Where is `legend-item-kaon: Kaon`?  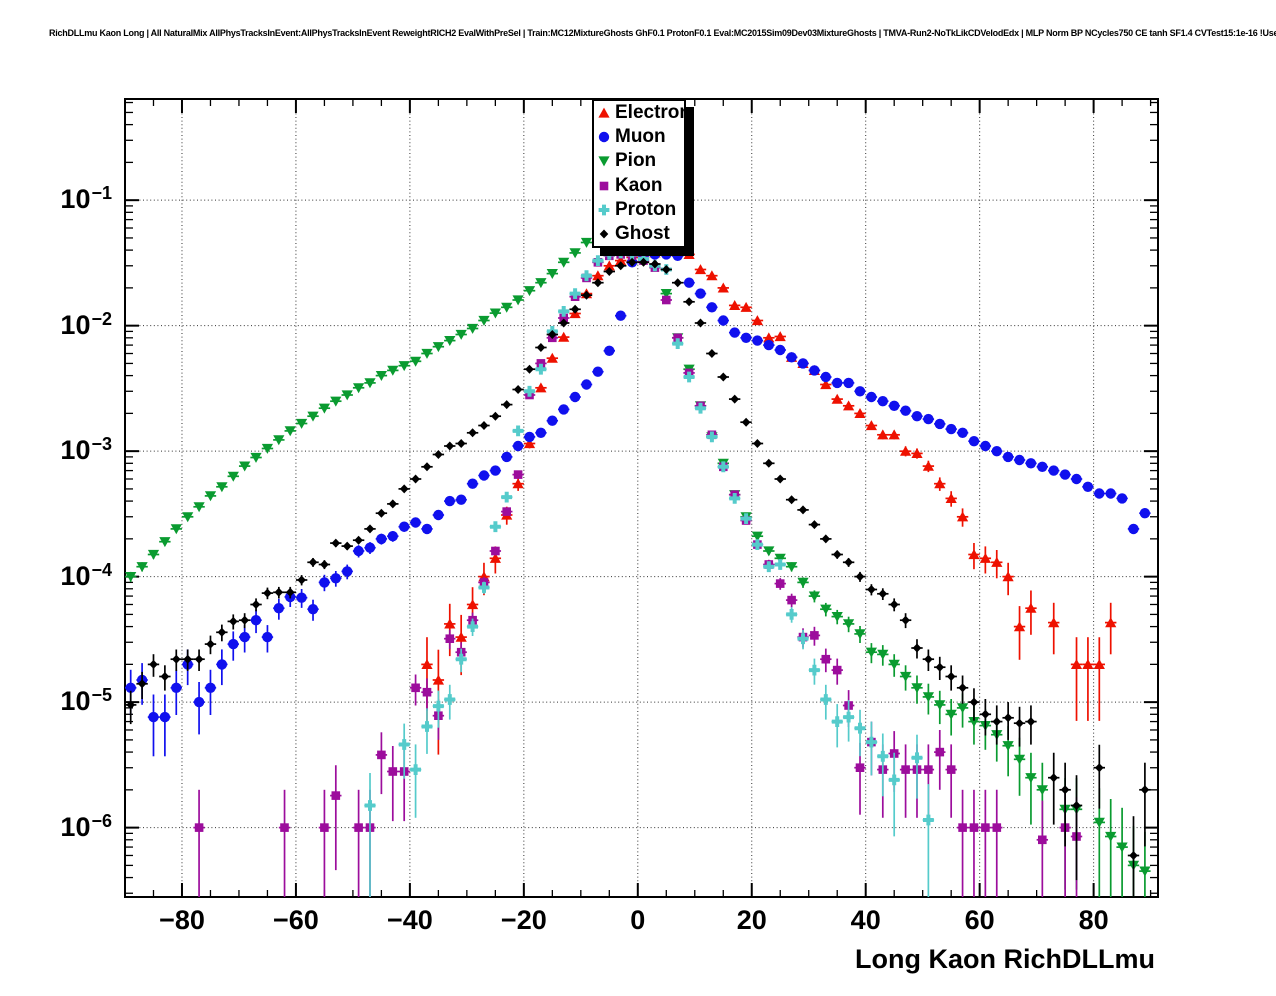
legend-item-kaon: Kaon is located at coordinates (639, 186).